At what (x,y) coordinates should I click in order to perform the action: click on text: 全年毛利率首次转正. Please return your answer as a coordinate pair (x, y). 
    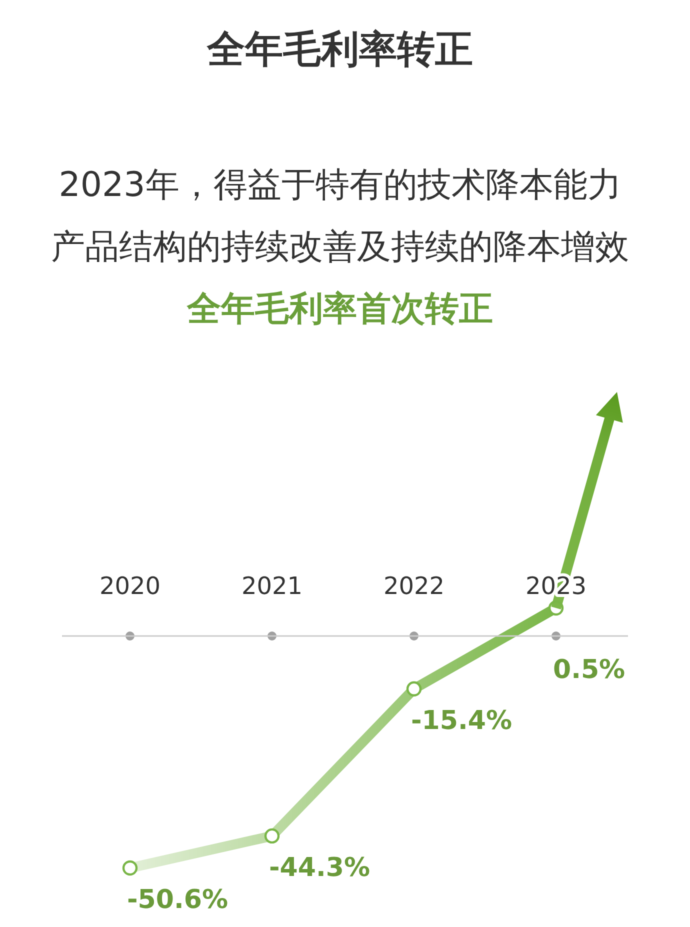
    Looking at the image, I should click on (339, 309).